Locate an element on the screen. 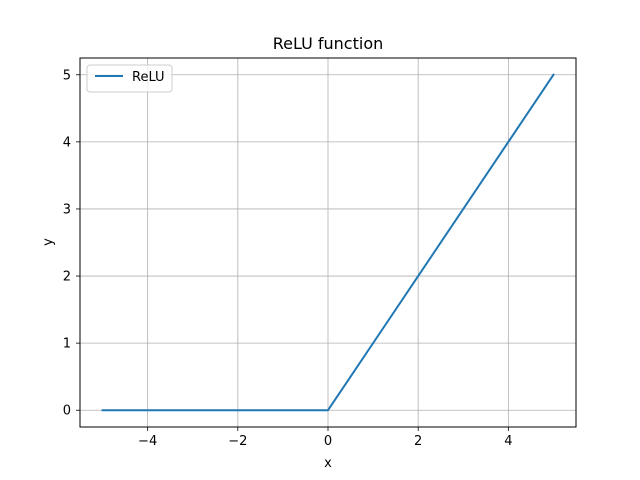  y-tick-label: 1 is located at coordinates (67, 344).